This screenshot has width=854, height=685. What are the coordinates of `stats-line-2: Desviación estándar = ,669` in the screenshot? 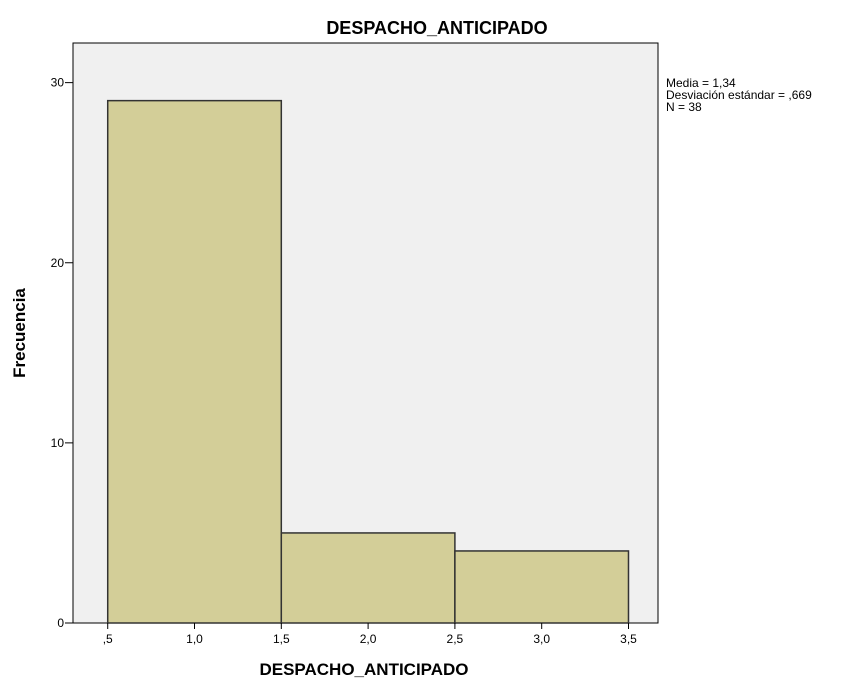 It's located at (739, 95).